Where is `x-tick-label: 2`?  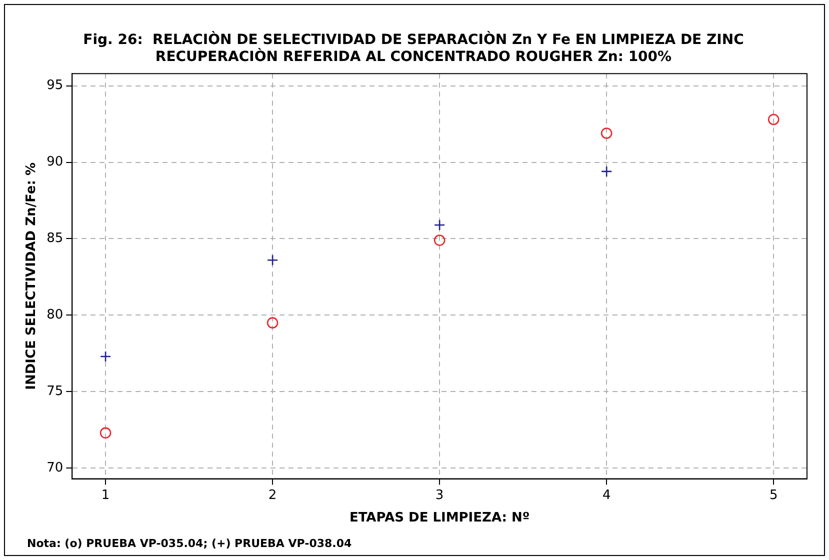 x-tick-label: 2 is located at coordinates (272, 495).